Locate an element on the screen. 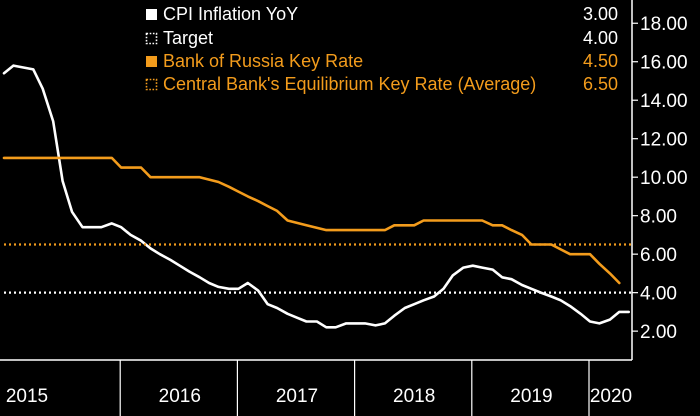 This screenshot has width=700, height=416. y-tick-label: 10.00 is located at coordinates (664, 178).